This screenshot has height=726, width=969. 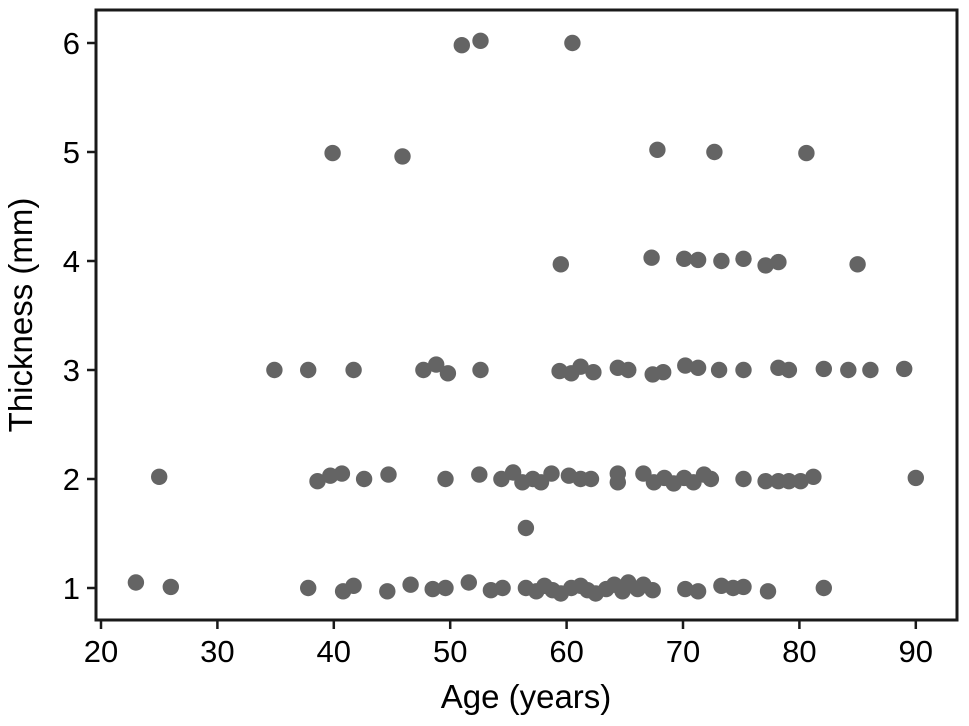 I want to click on y-tick-label: 4, so click(x=71, y=261).